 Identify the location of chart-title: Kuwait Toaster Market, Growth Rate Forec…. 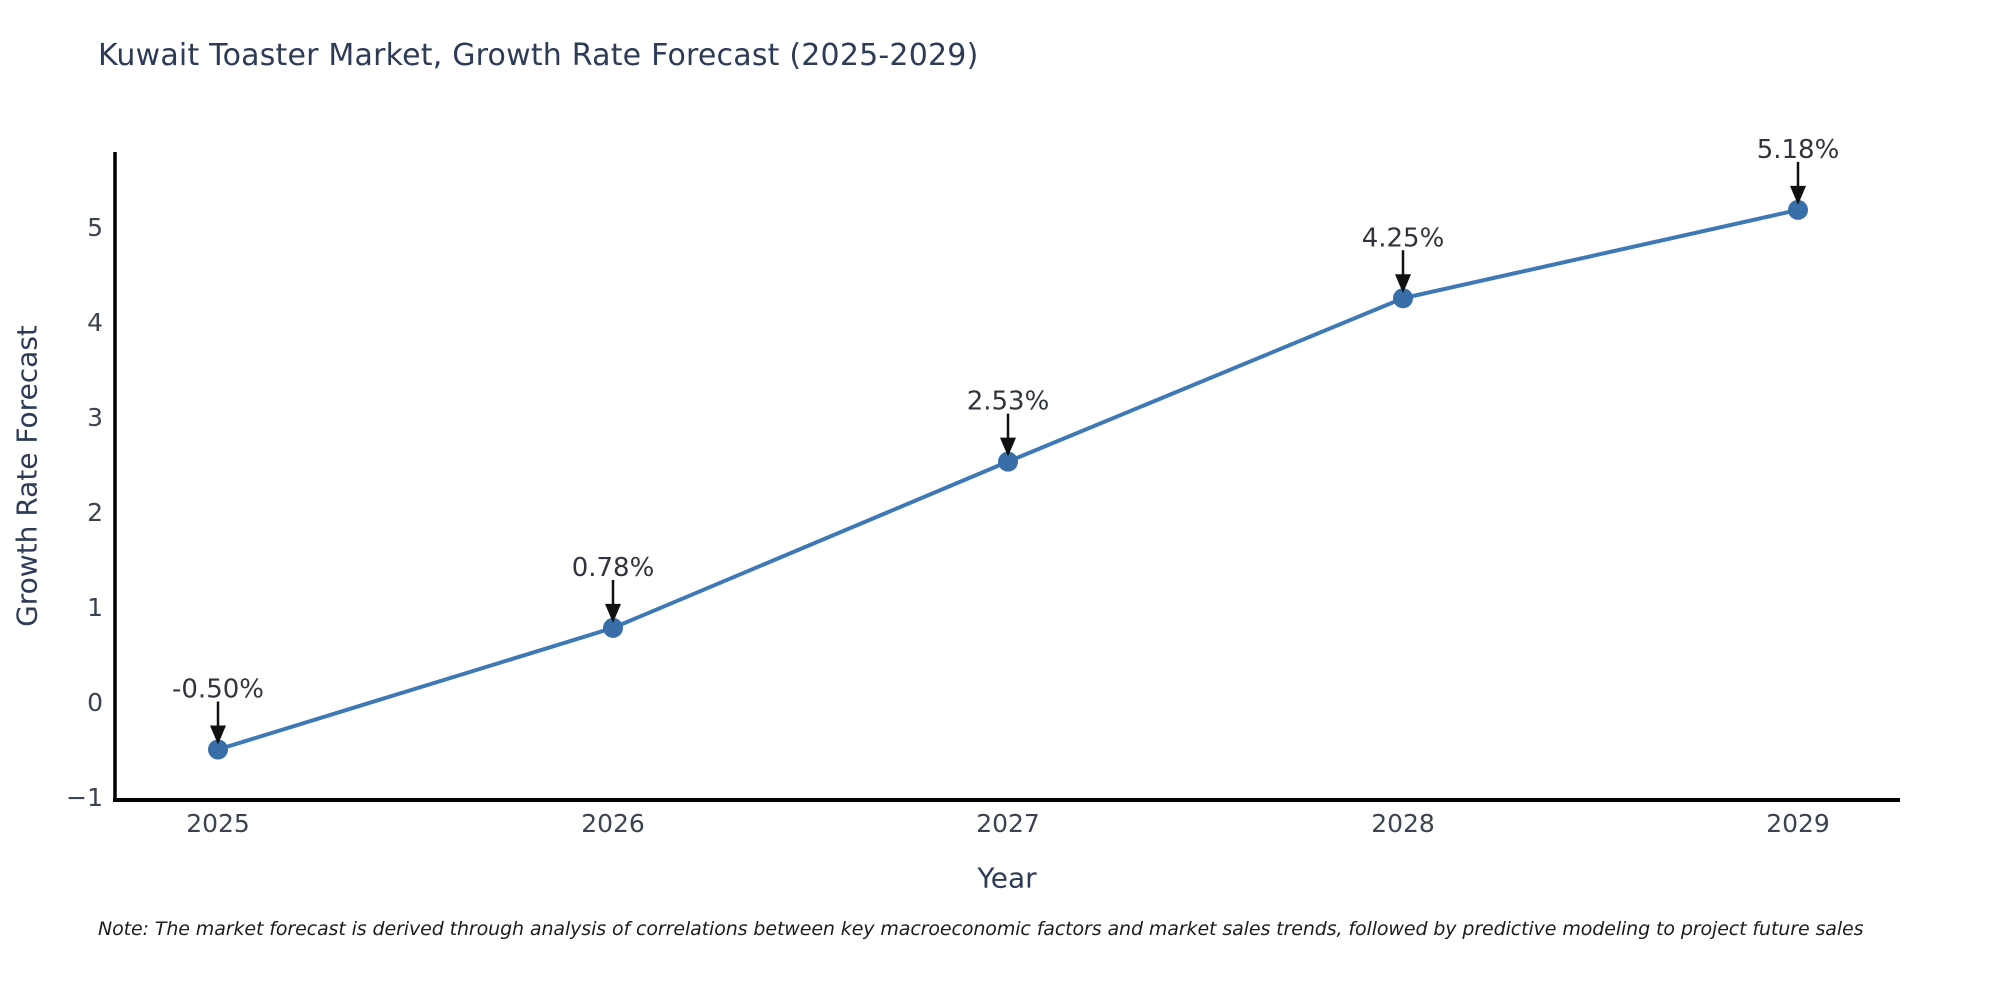
(538, 55).